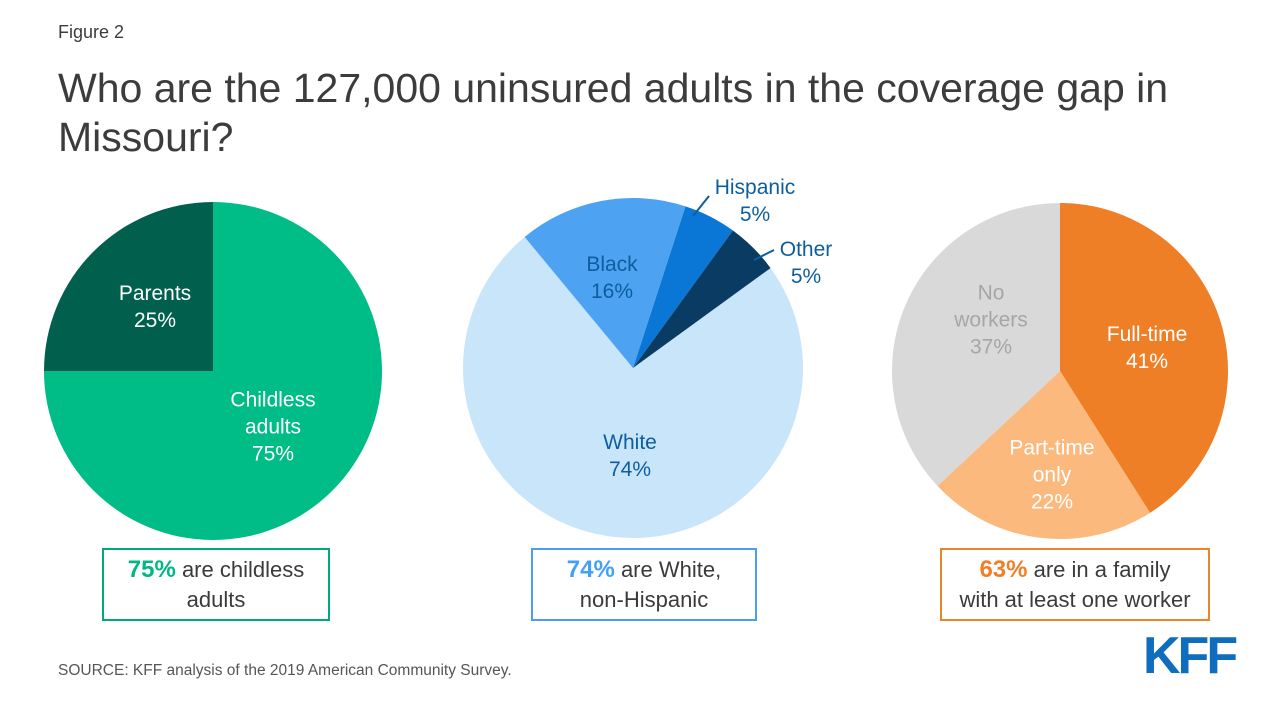 The width and height of the screenshot is (1280, 720). What do you see at coordinates (630, 456) in the screenshot?
I see `slice-label-white: White 74%` at bounding box center [630, 456].